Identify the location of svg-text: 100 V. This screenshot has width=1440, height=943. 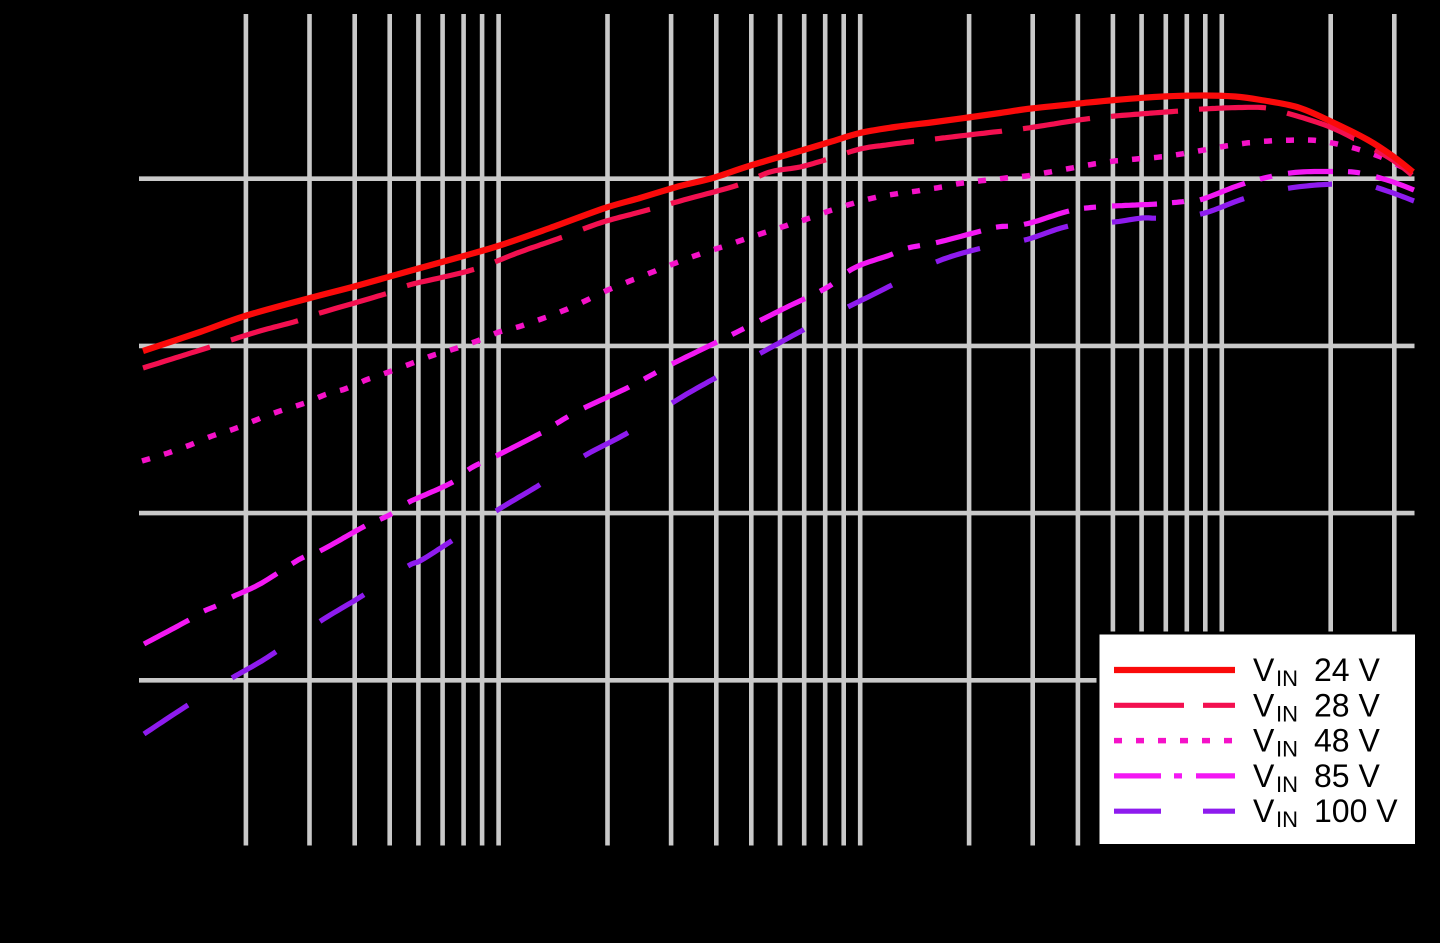
(1356, 811).